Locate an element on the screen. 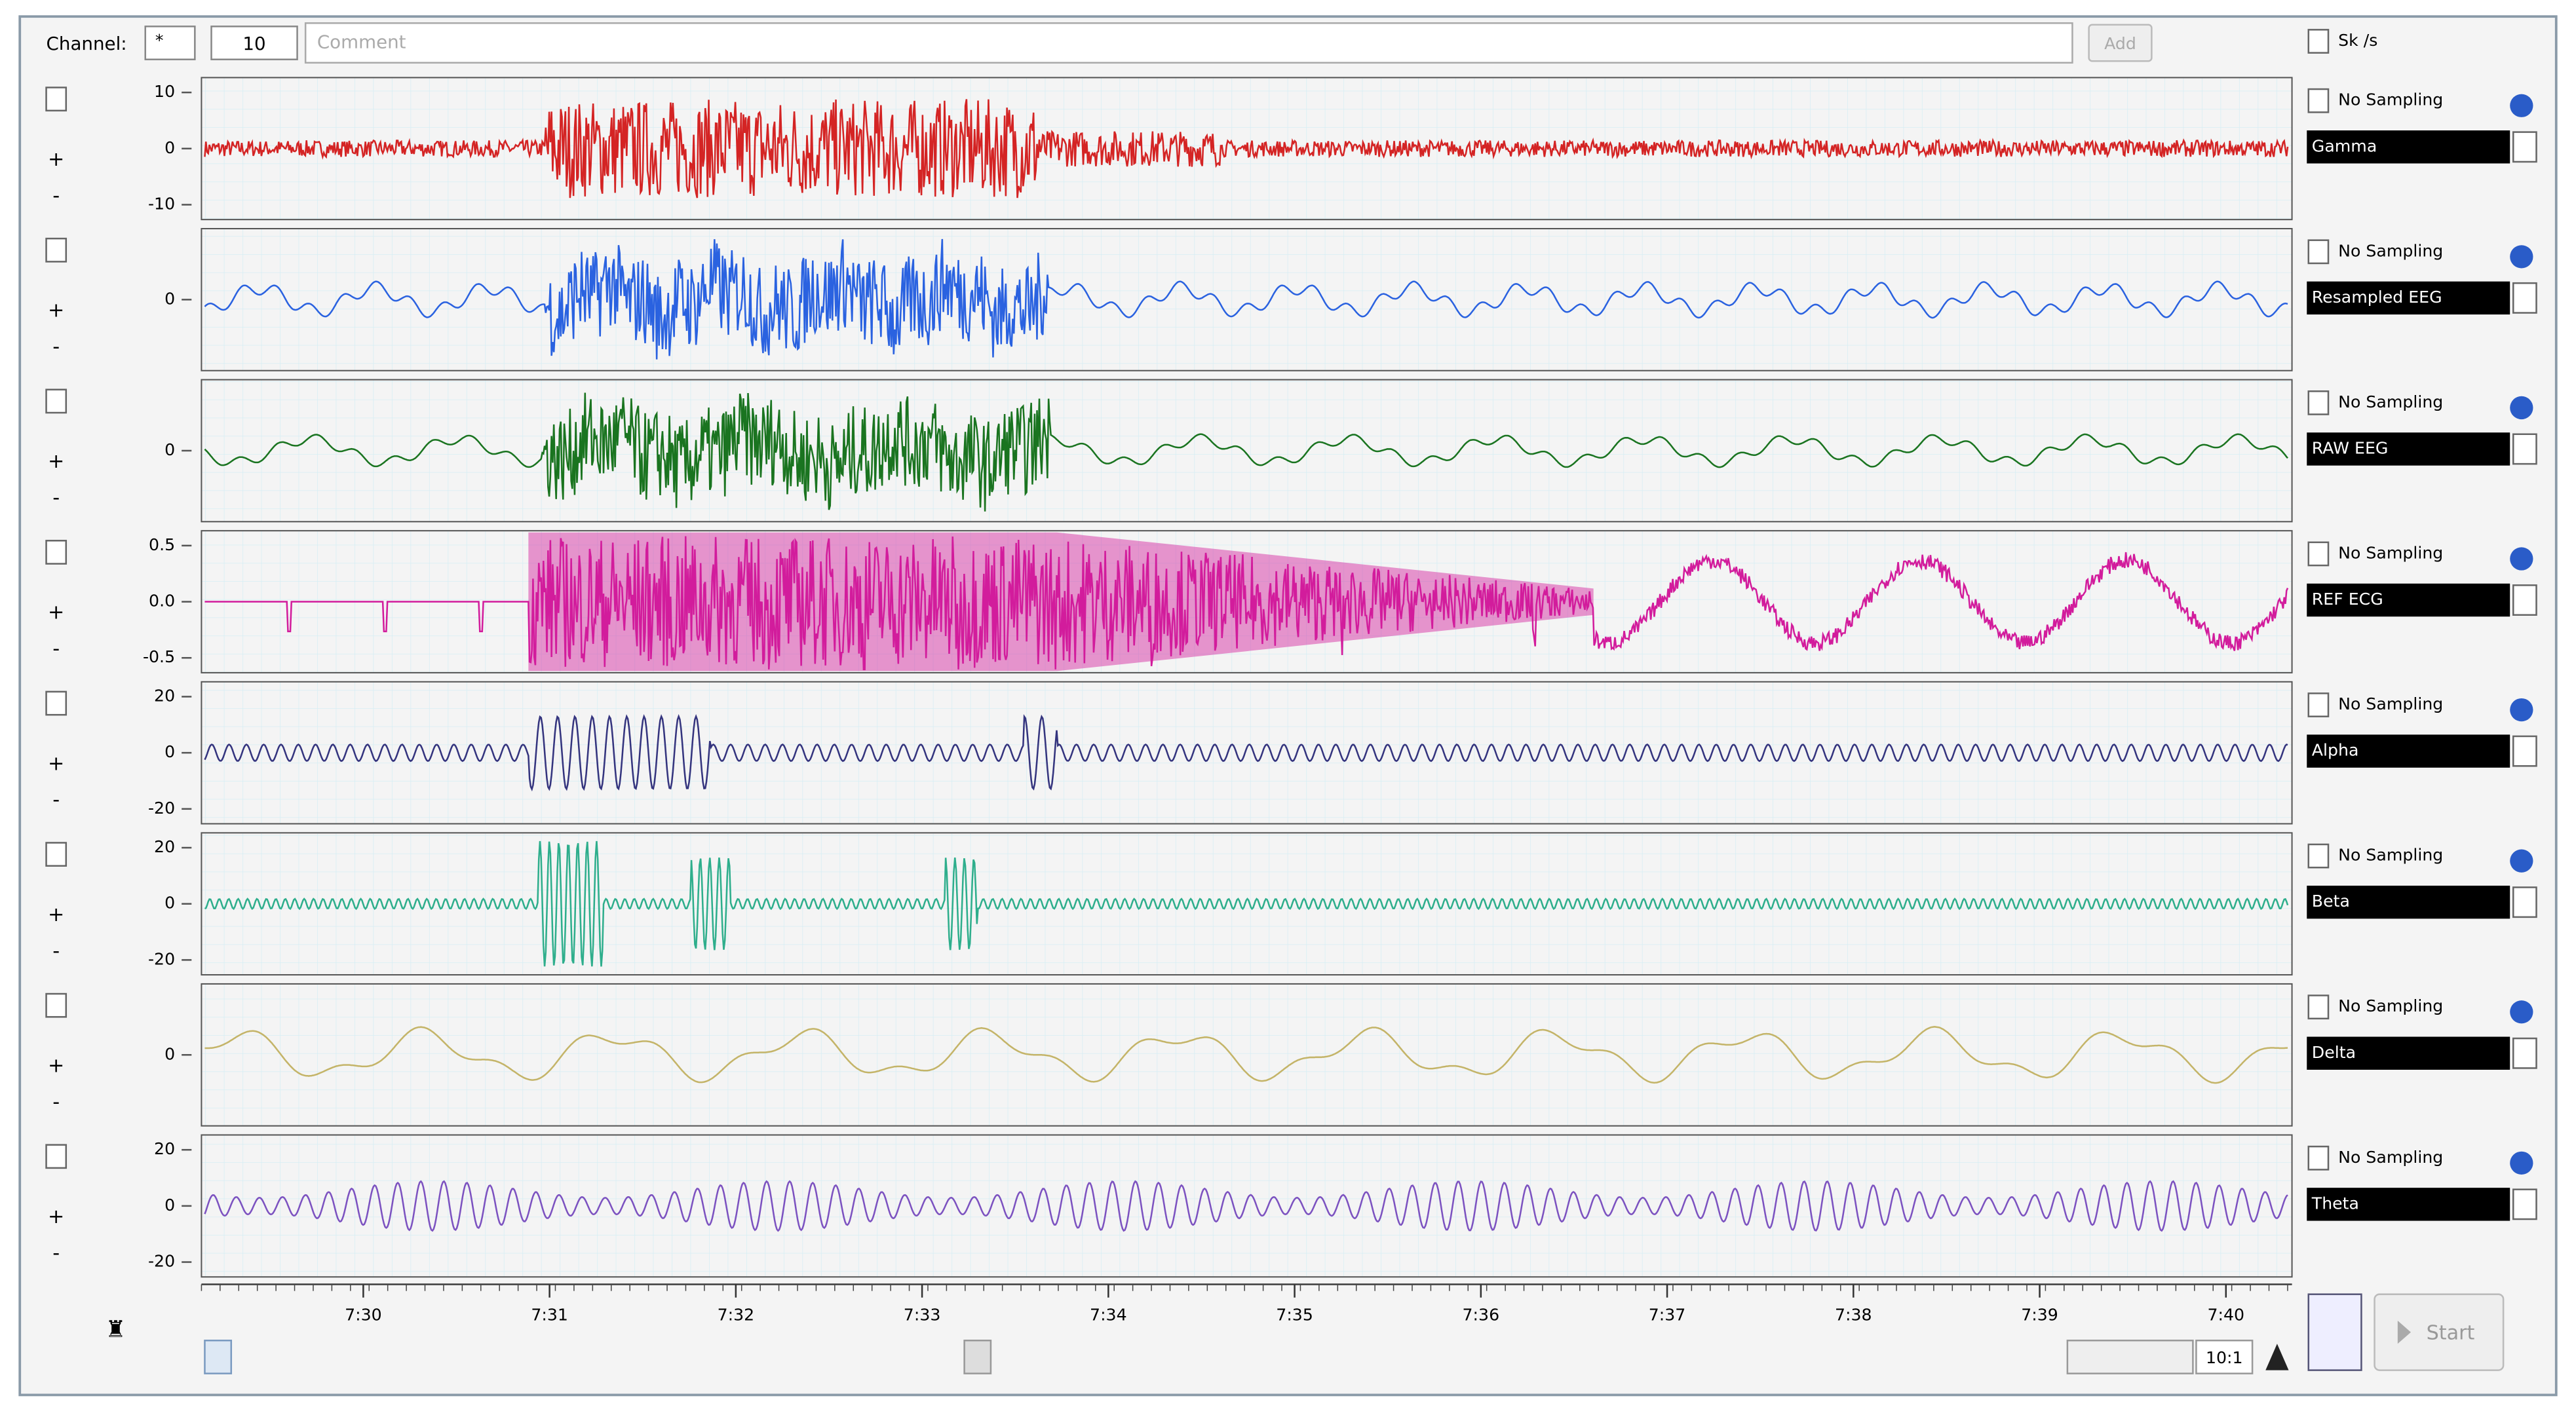  marker-icon: ♜ is located at coordinates (116, 1329).